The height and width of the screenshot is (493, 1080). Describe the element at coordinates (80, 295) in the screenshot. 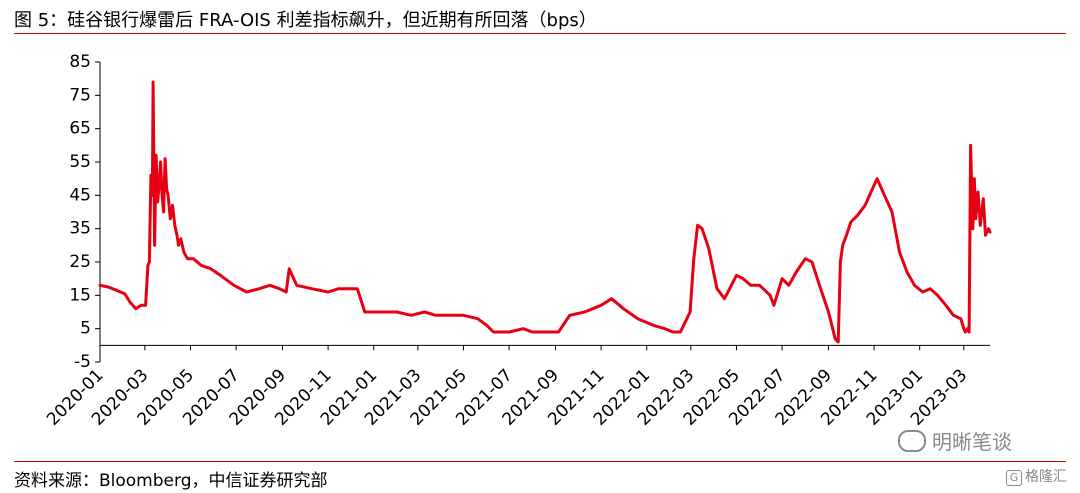

I see `y-tick-label: 15` at that location.